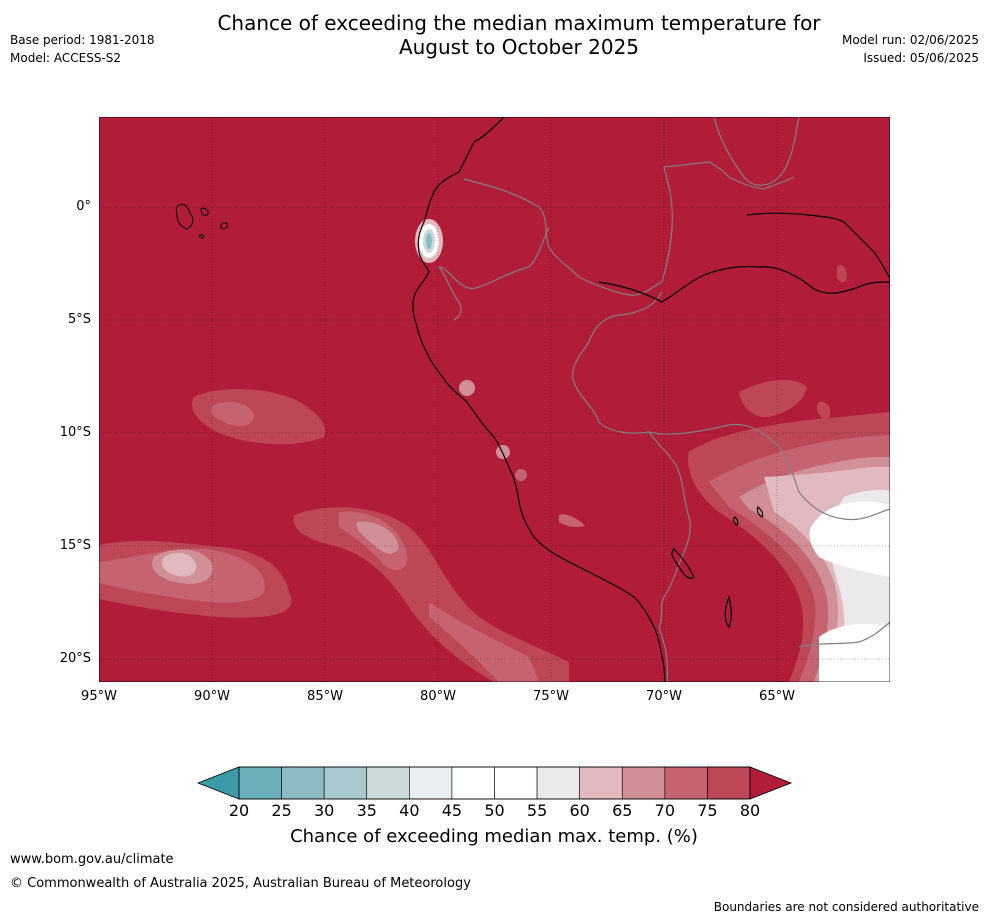 The height and width of the screenshot is (919, 988). What do you see at coordinates (771, 783) in the screenshot?
I see `colorbar-high-arrow` at bounding box center [771, 783].